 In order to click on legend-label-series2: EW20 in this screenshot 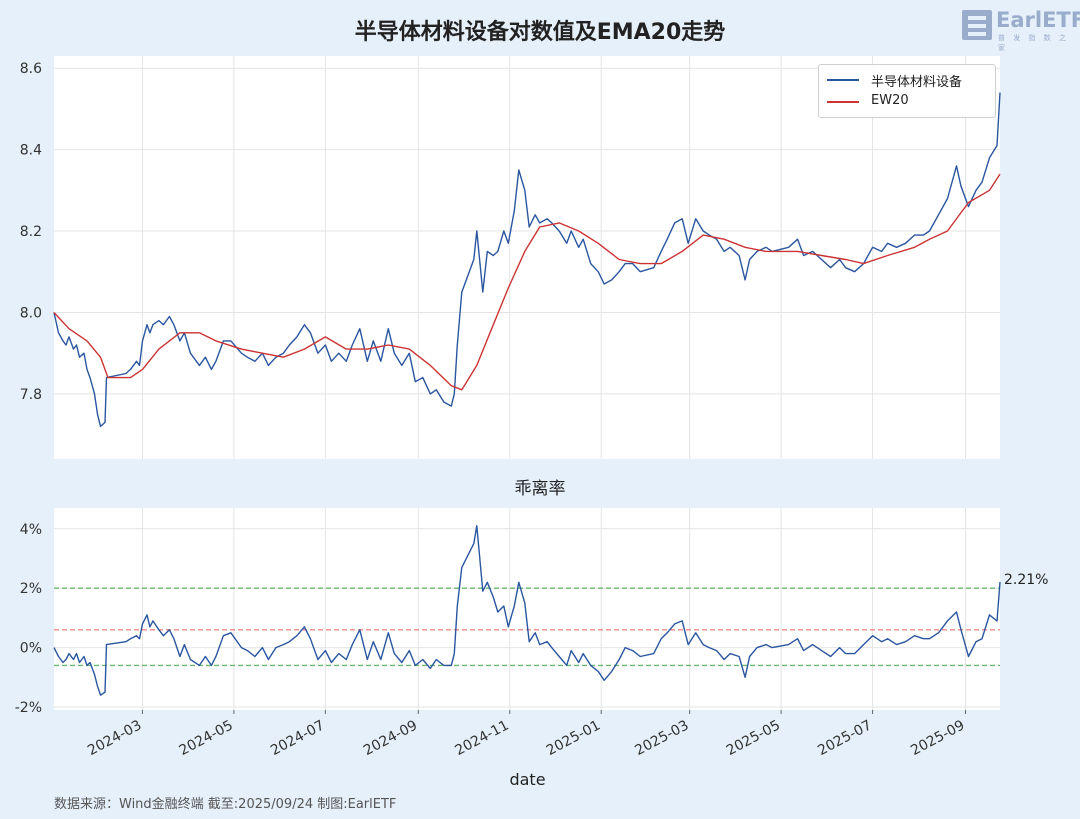, I will do `click(890, 100)`.